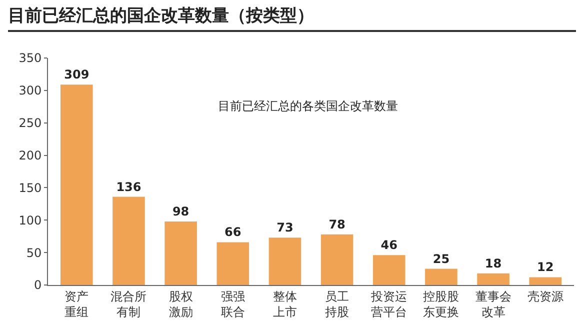 The height and width of the screenshot is (333, 584). What do you see at coordinates (232, 304) in the screenshot?
I see `x-tick-label: 强强联合` at bounding box center [232, 304].